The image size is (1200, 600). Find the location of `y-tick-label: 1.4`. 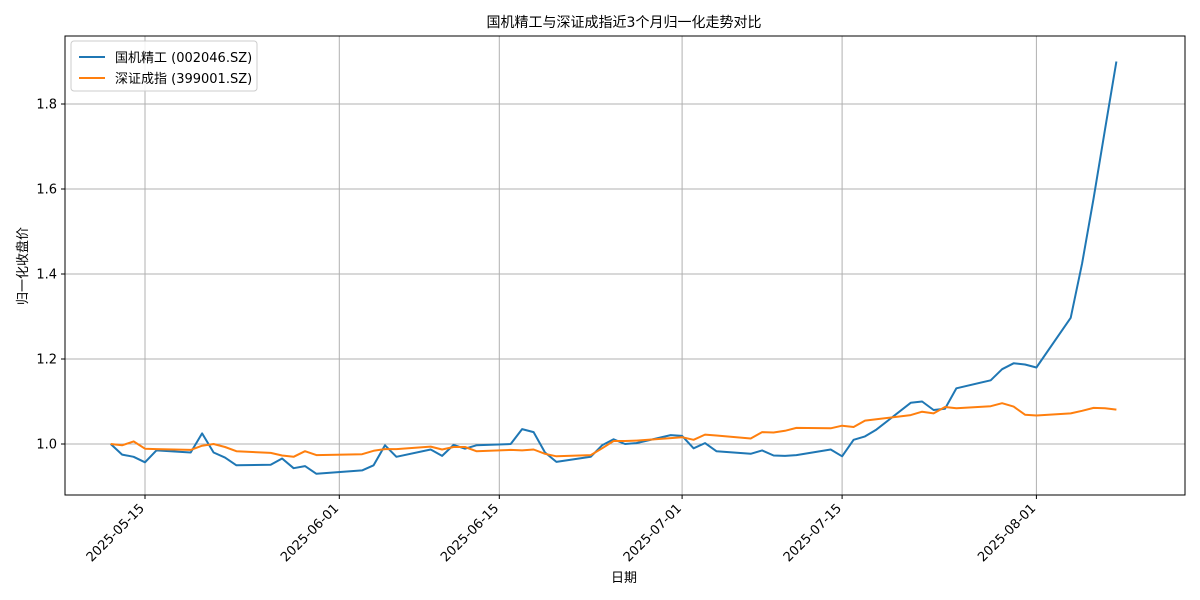

y-tick-label: 1.4 is located at coordinates (46, 275).